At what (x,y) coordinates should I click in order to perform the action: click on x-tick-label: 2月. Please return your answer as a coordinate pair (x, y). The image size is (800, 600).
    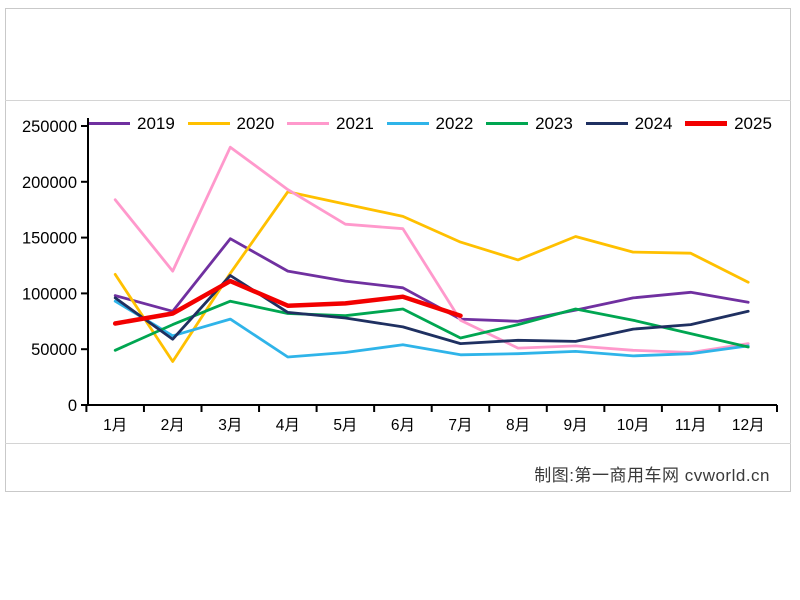
    Looking at the image, I should click on (173, 425).